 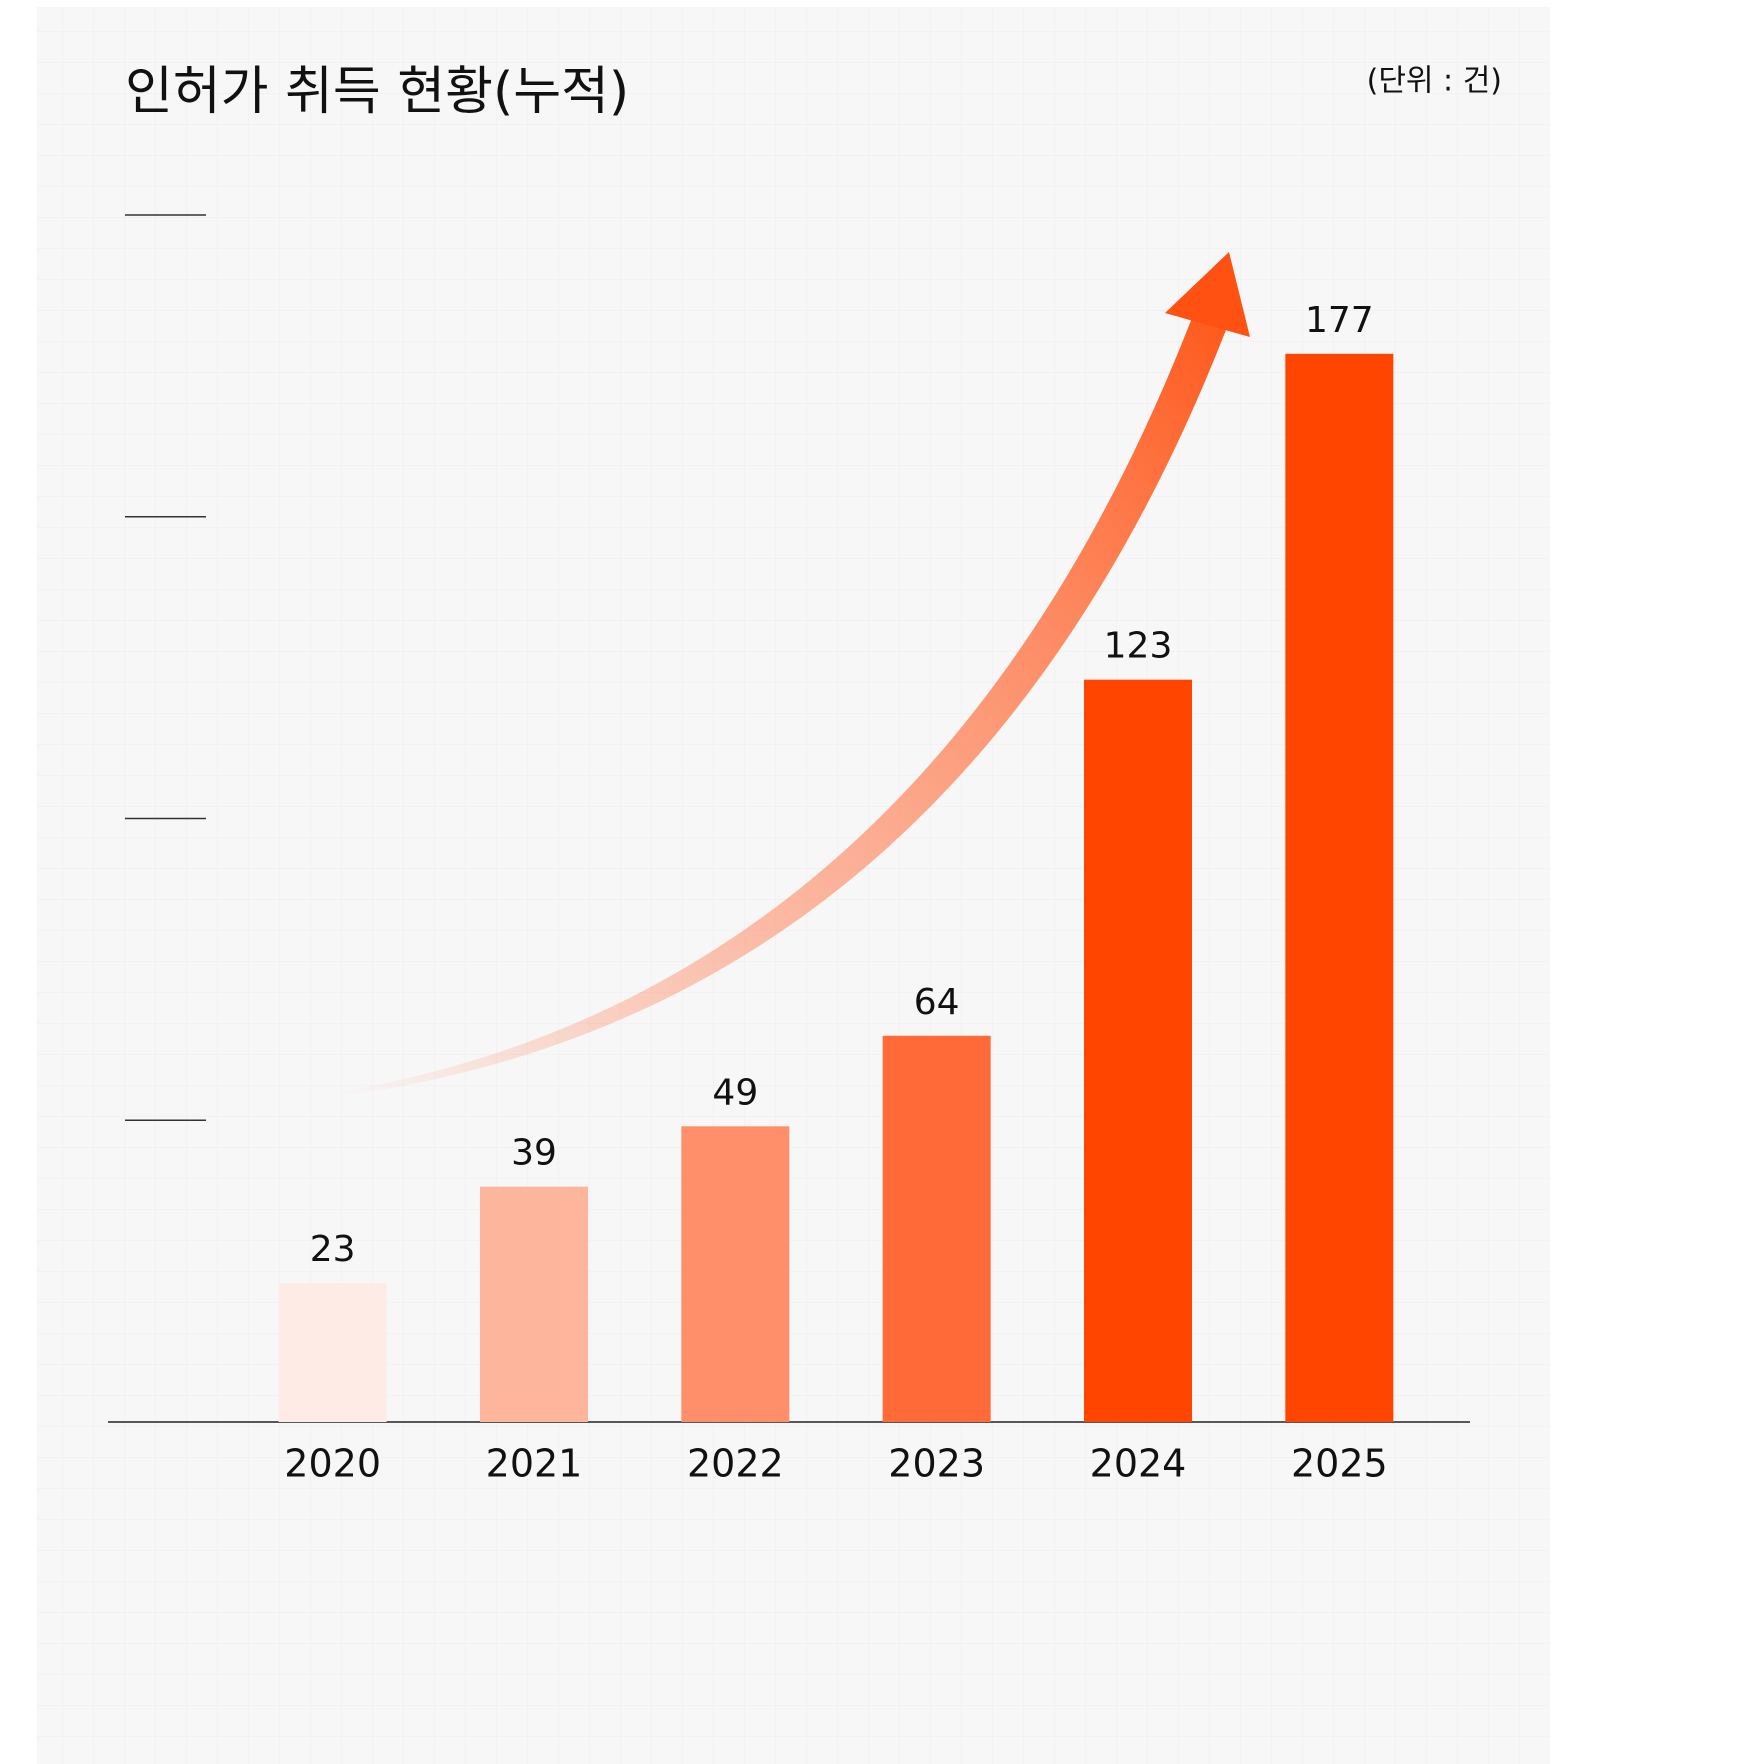 I want to click on value-label: 64, so click(x=937, y=1002).